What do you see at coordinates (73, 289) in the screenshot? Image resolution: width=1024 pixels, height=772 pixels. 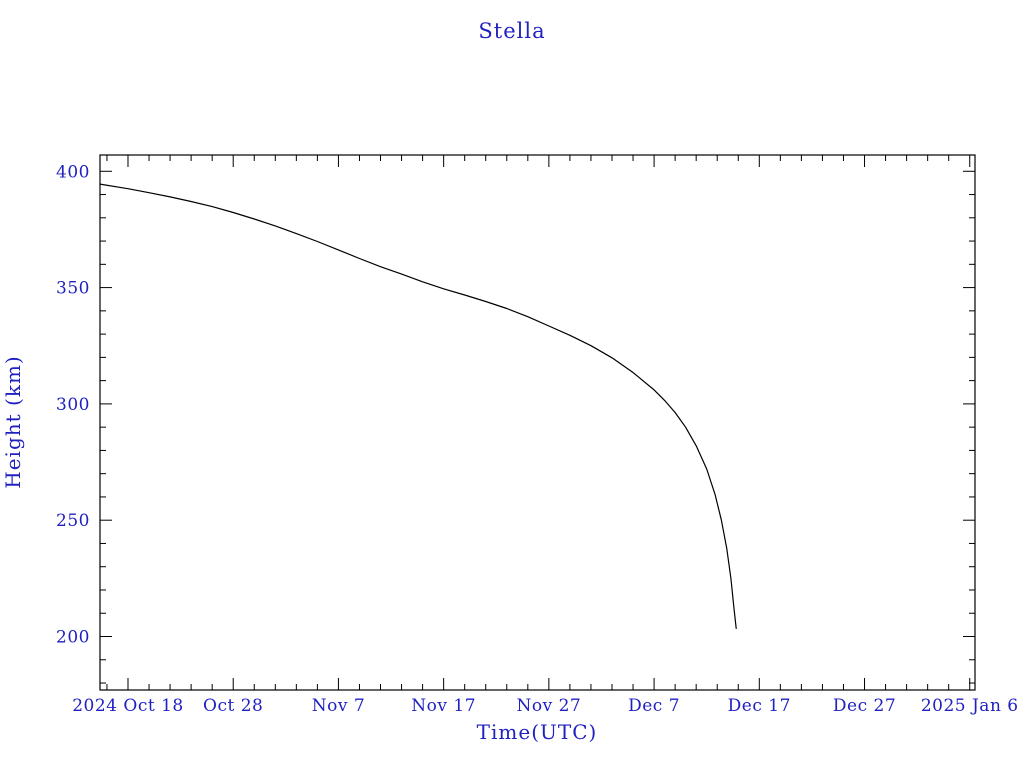 I see `y-tick-label: 350` at bounding box center [73, 289].